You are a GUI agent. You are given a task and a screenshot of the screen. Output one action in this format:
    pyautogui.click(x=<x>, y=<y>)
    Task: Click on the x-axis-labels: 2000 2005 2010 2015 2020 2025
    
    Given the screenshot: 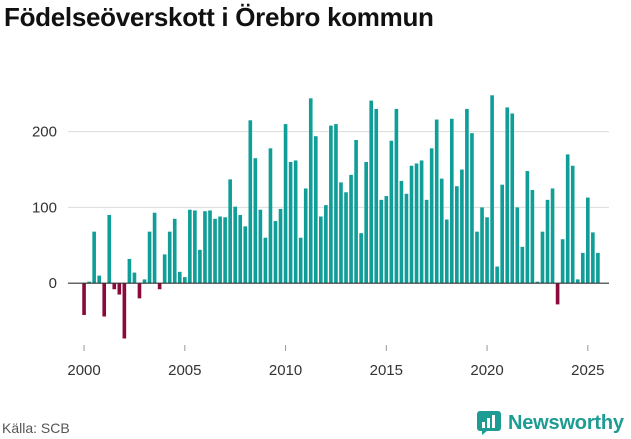 What is the action you would take?
    pyautogui.click(x=336, y=362)
    